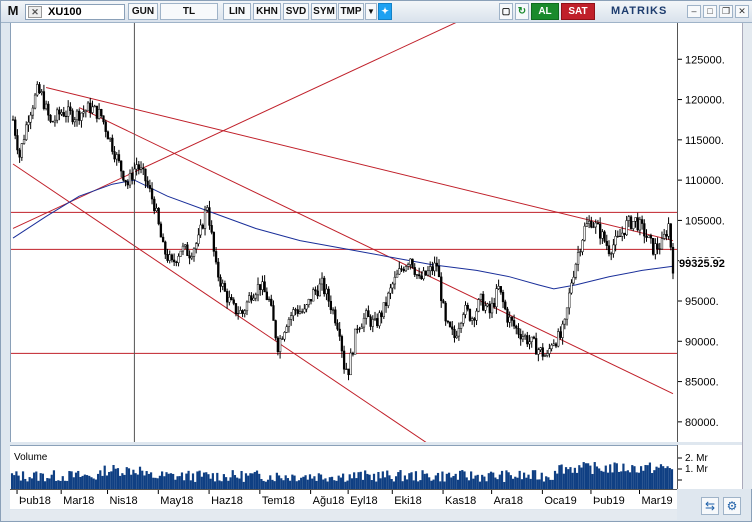  What do you see at coordinates (732, 506) in the screenshot?
I see `settings-icon: ⚙` at bounding box center [732, 506].